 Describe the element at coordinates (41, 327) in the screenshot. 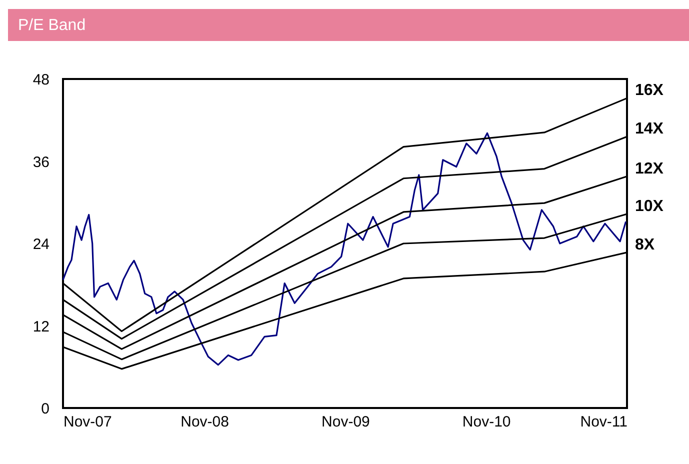

I see `y-tick-label: 12` at that location.